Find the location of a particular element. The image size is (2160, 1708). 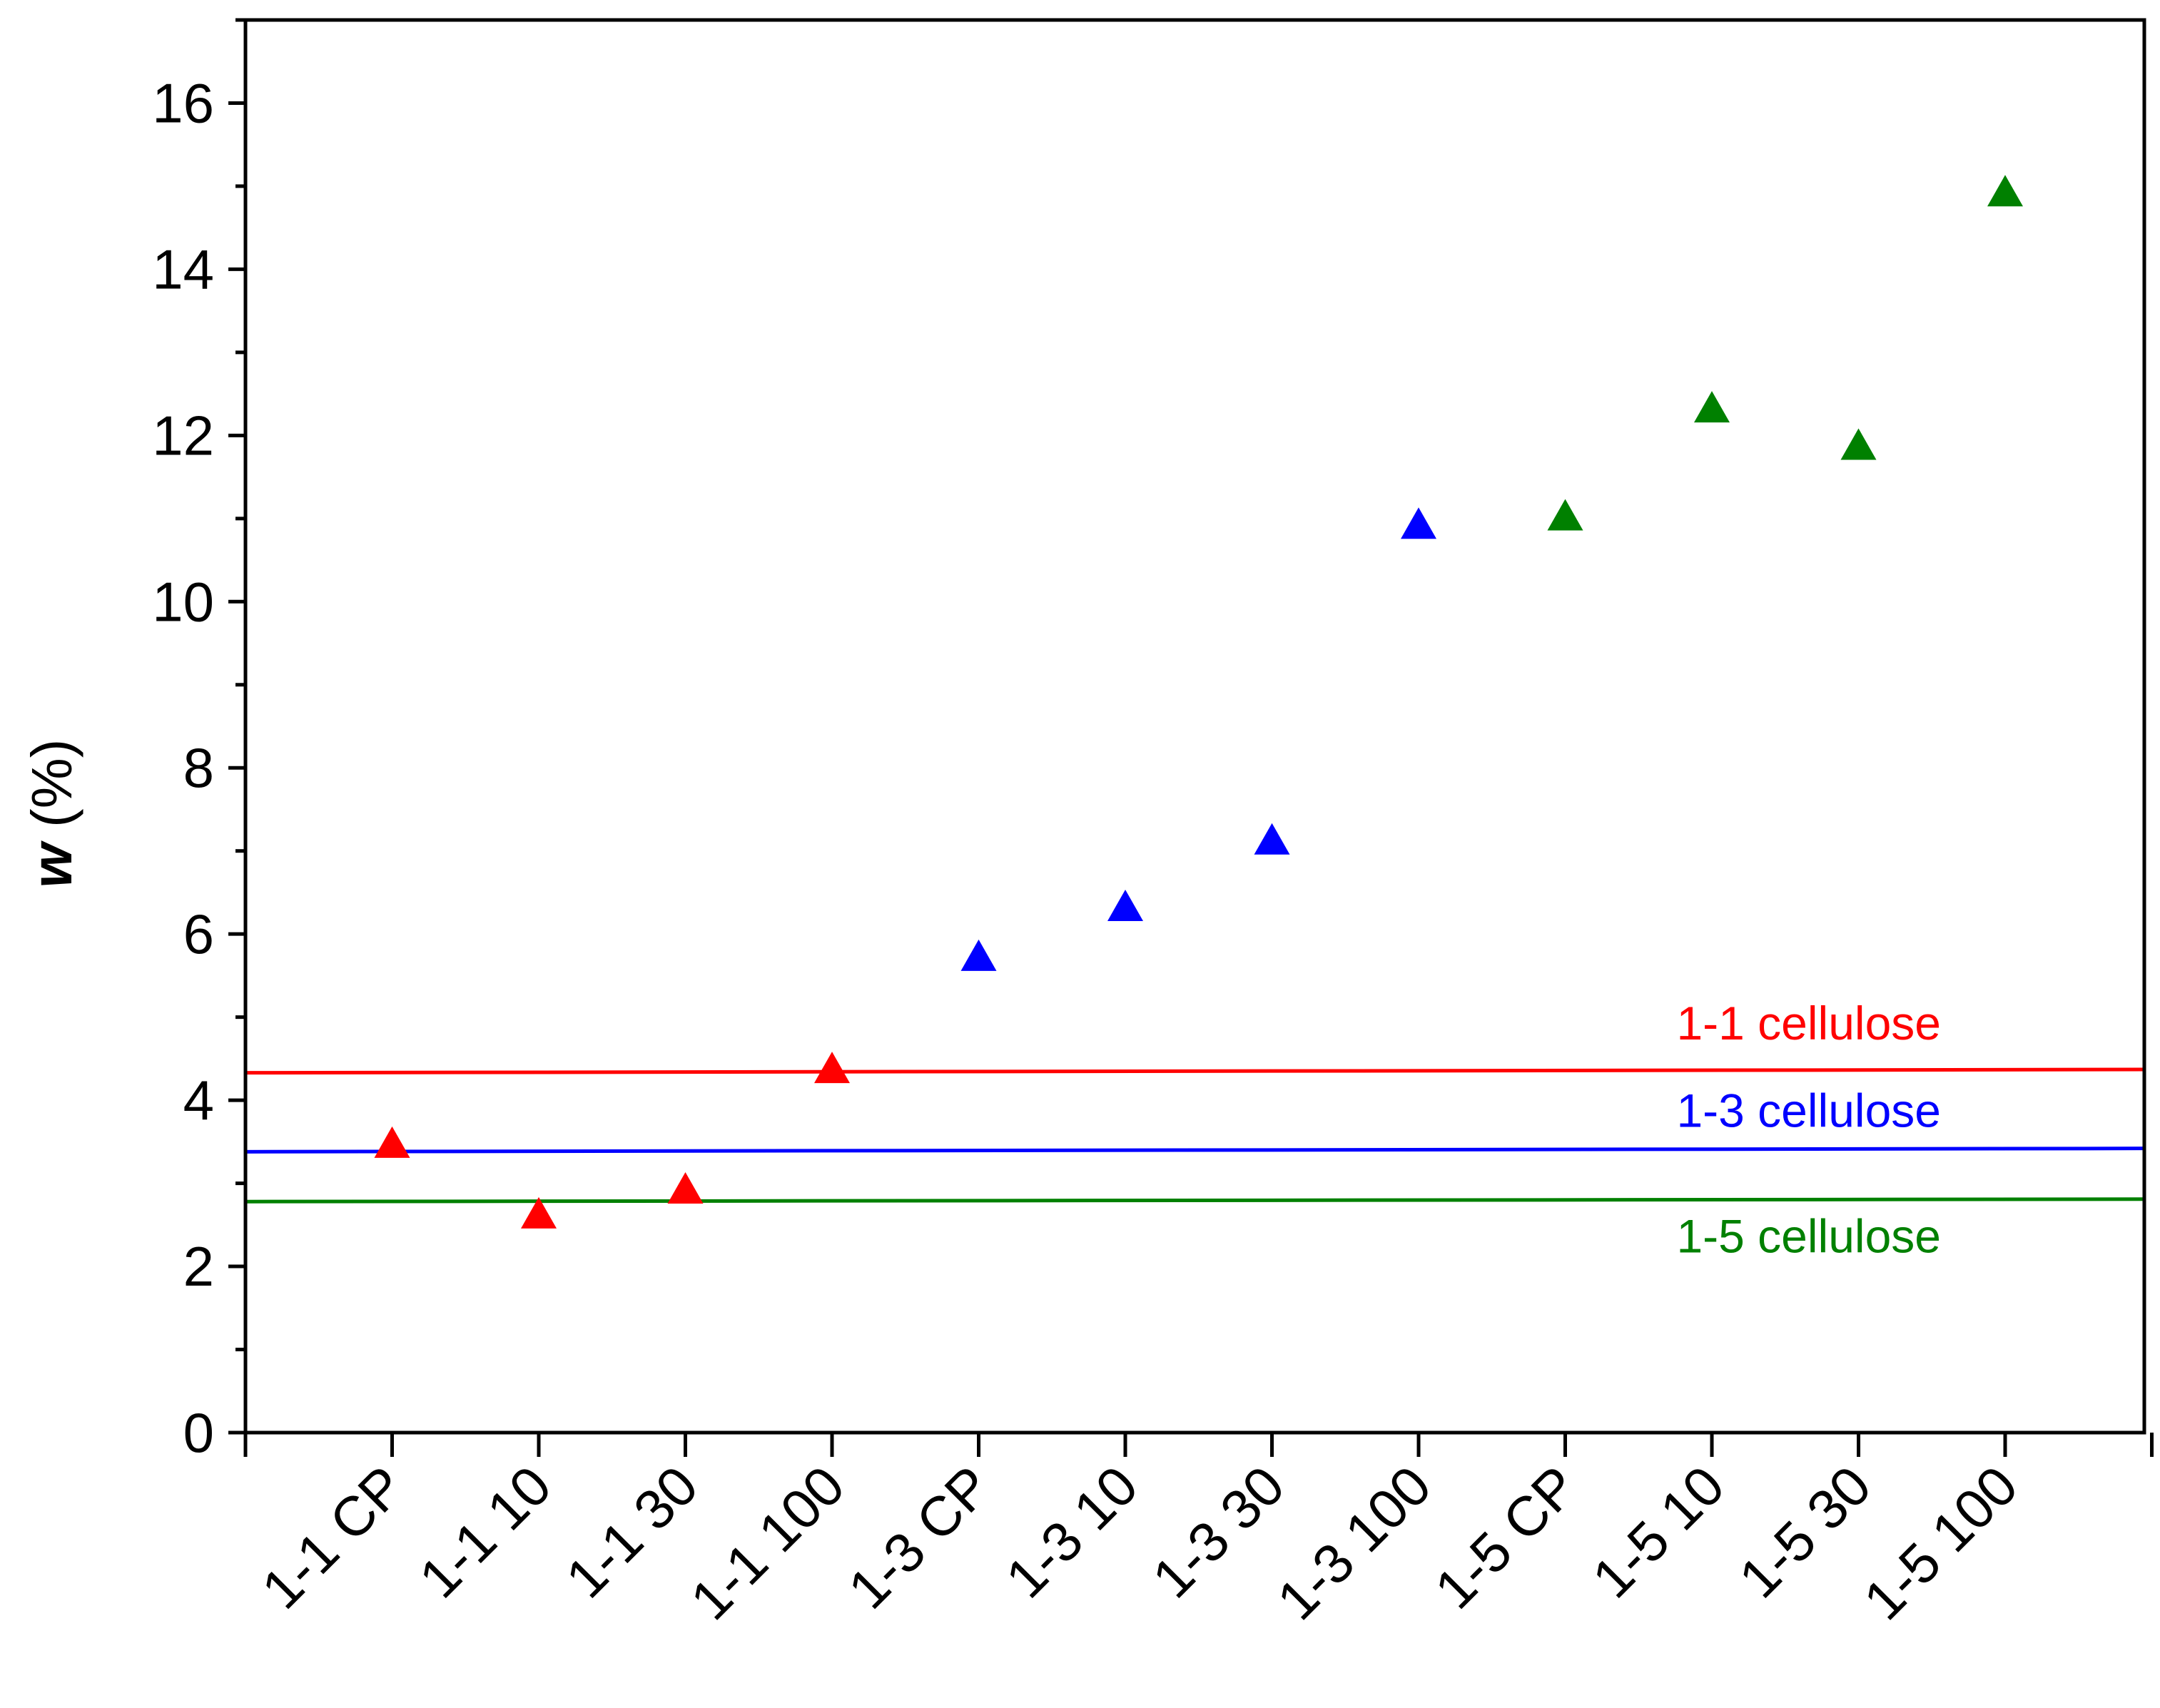

reference-lines is located at coordinates (1195, 1135).